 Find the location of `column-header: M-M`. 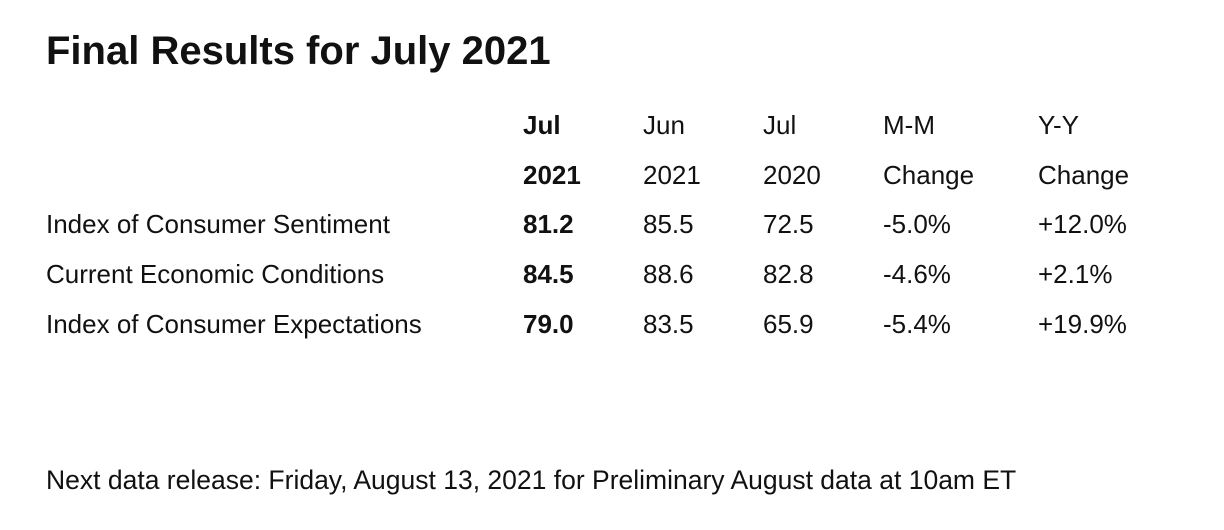

column-header: M-M is located at coordinates (909, 125).